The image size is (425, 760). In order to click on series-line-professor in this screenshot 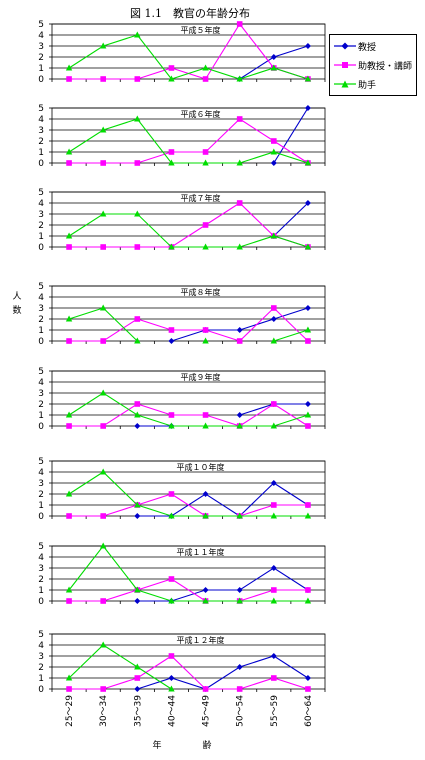, I will do `click(223, 672)`.